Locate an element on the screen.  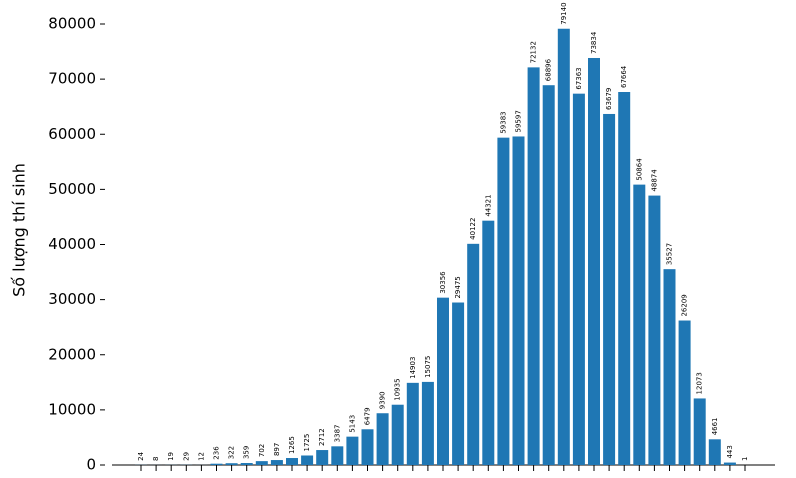
value-label: 44321 is located at coordinates (488, 205).